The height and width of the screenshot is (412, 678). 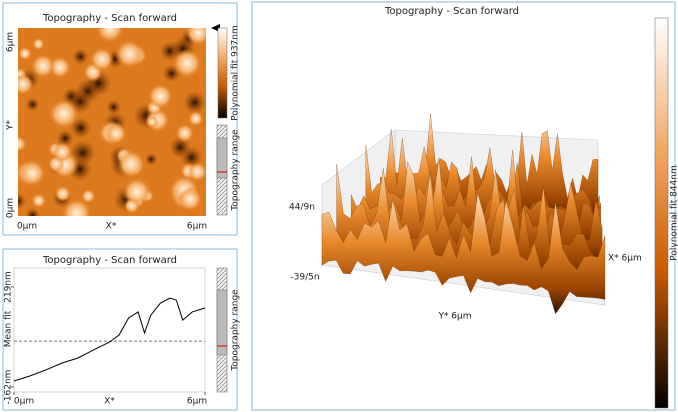 I want to click on x-tick-label: 0µm, so click(x=24, y=402).